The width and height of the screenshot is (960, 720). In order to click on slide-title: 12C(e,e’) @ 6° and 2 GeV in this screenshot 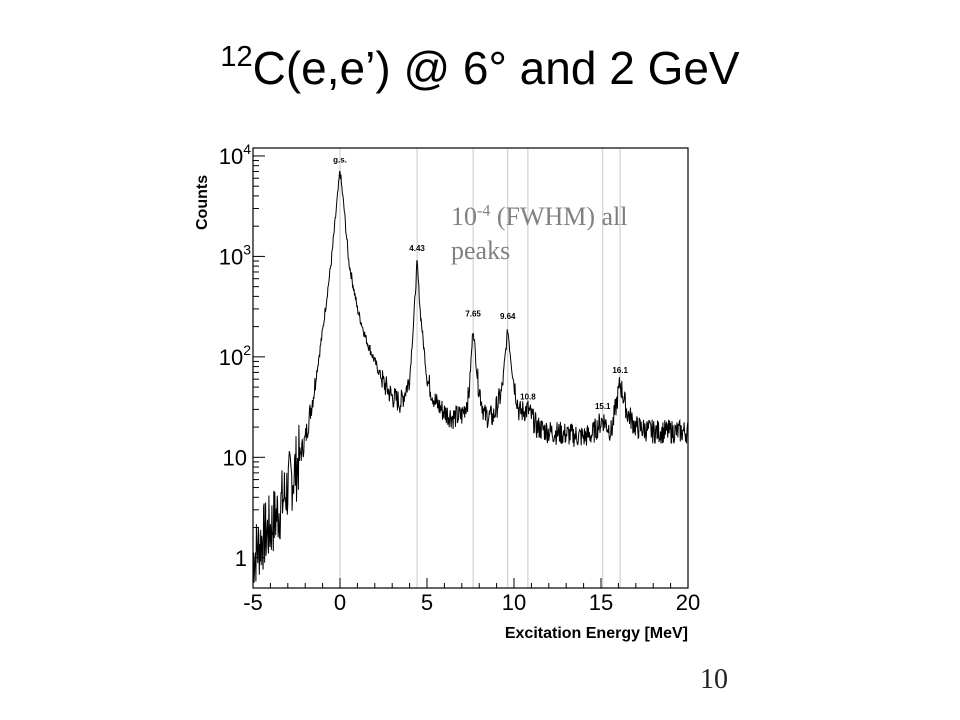, I will do `click(480, 68)`.